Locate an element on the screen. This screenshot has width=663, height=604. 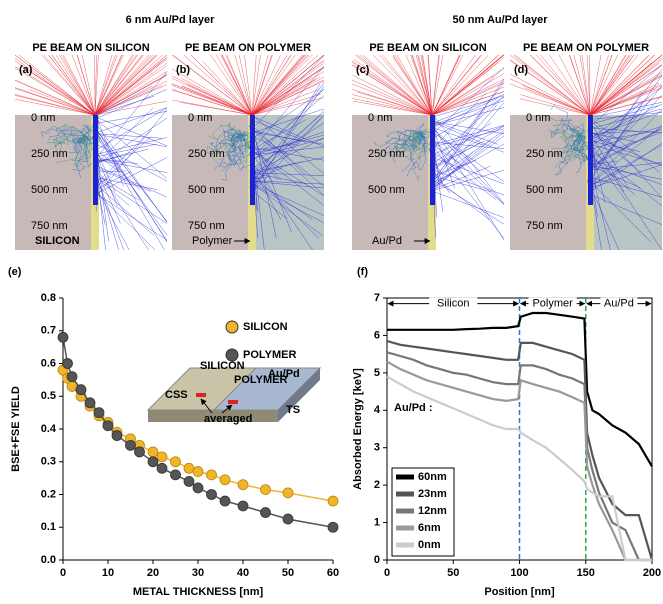
depth-label: 750 nm is located at coordinates (544, 226).